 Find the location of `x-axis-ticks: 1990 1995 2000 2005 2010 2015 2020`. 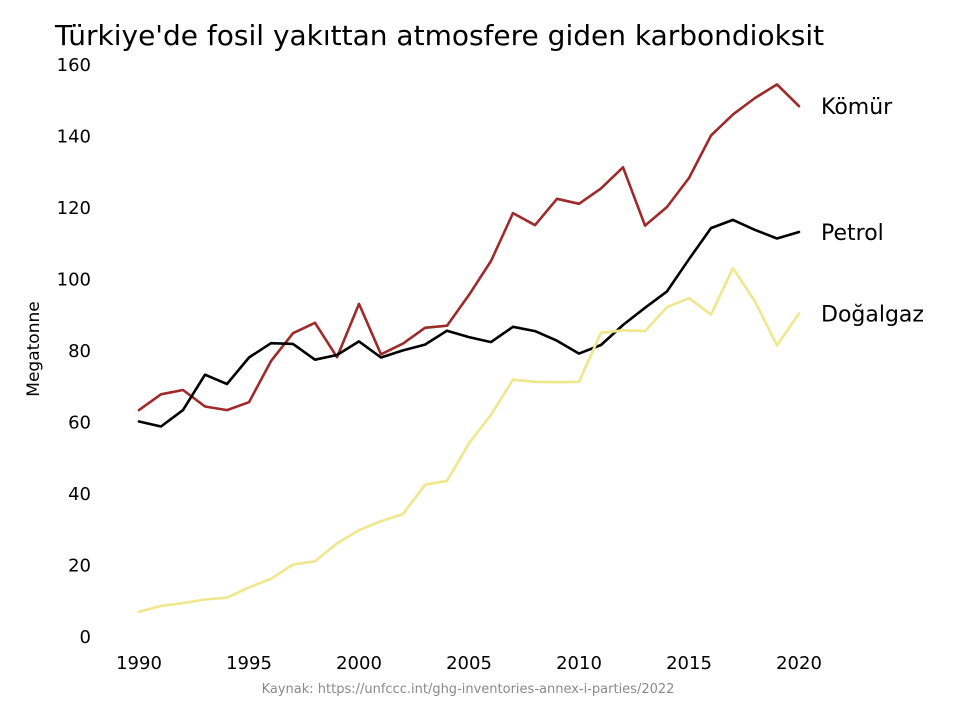

x-axis-ticks: 1990 1995 2000 2005 2010 2015 2020 is located at coordinates (469, 663).